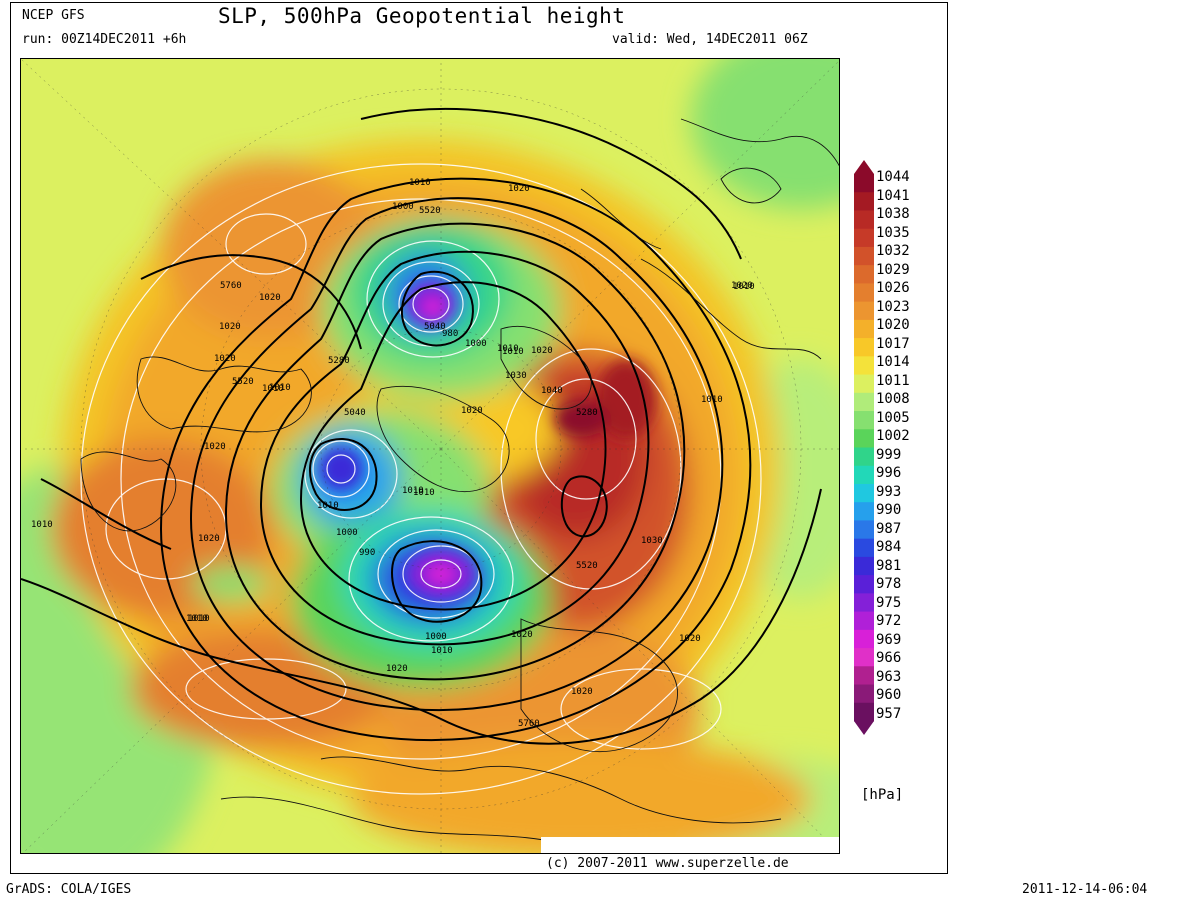 The height and width of the screenshot is (900, 1200). I want to click on low-cores, so click(487, 440).